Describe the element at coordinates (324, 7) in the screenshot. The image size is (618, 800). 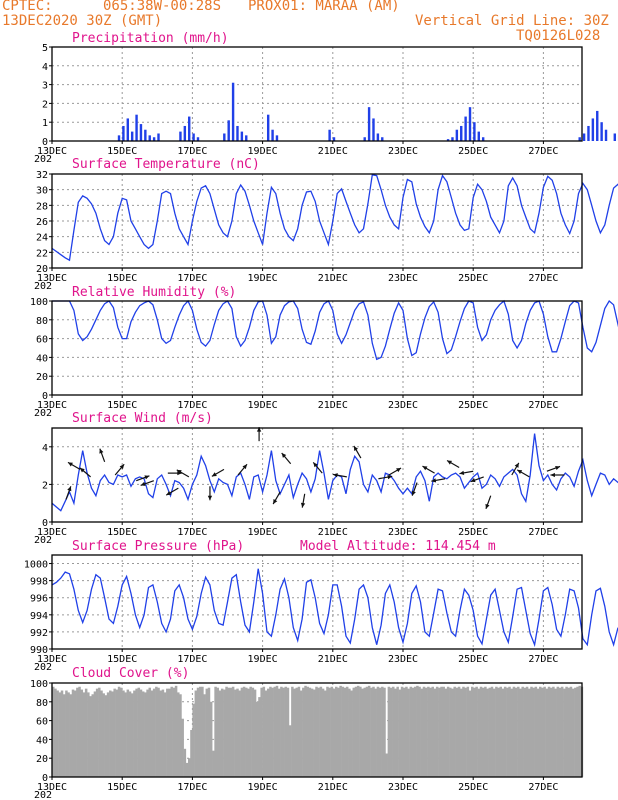
I see `header-station: PROX01: MARAA (AM)` at that location.